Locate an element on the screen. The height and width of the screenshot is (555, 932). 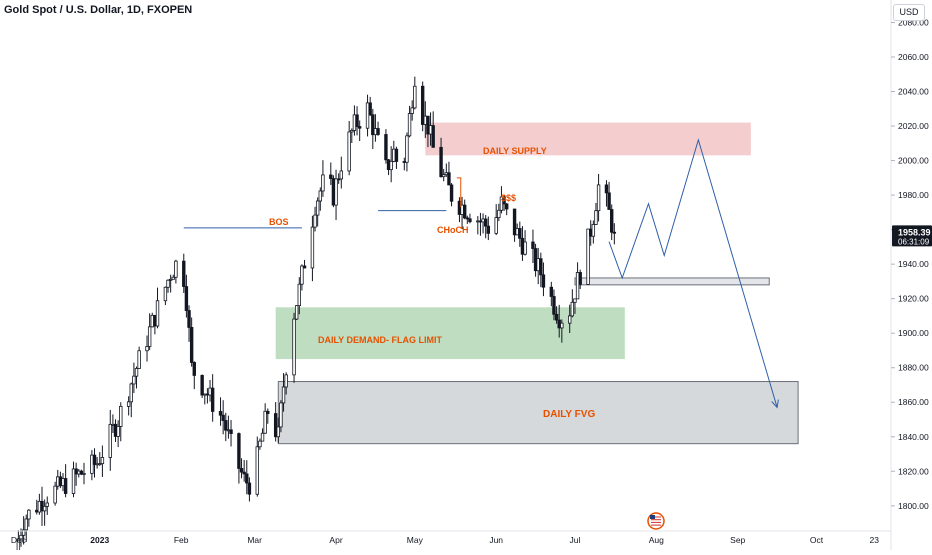
price-tick-label: 1840.00 is located at coordinates (913, 437).